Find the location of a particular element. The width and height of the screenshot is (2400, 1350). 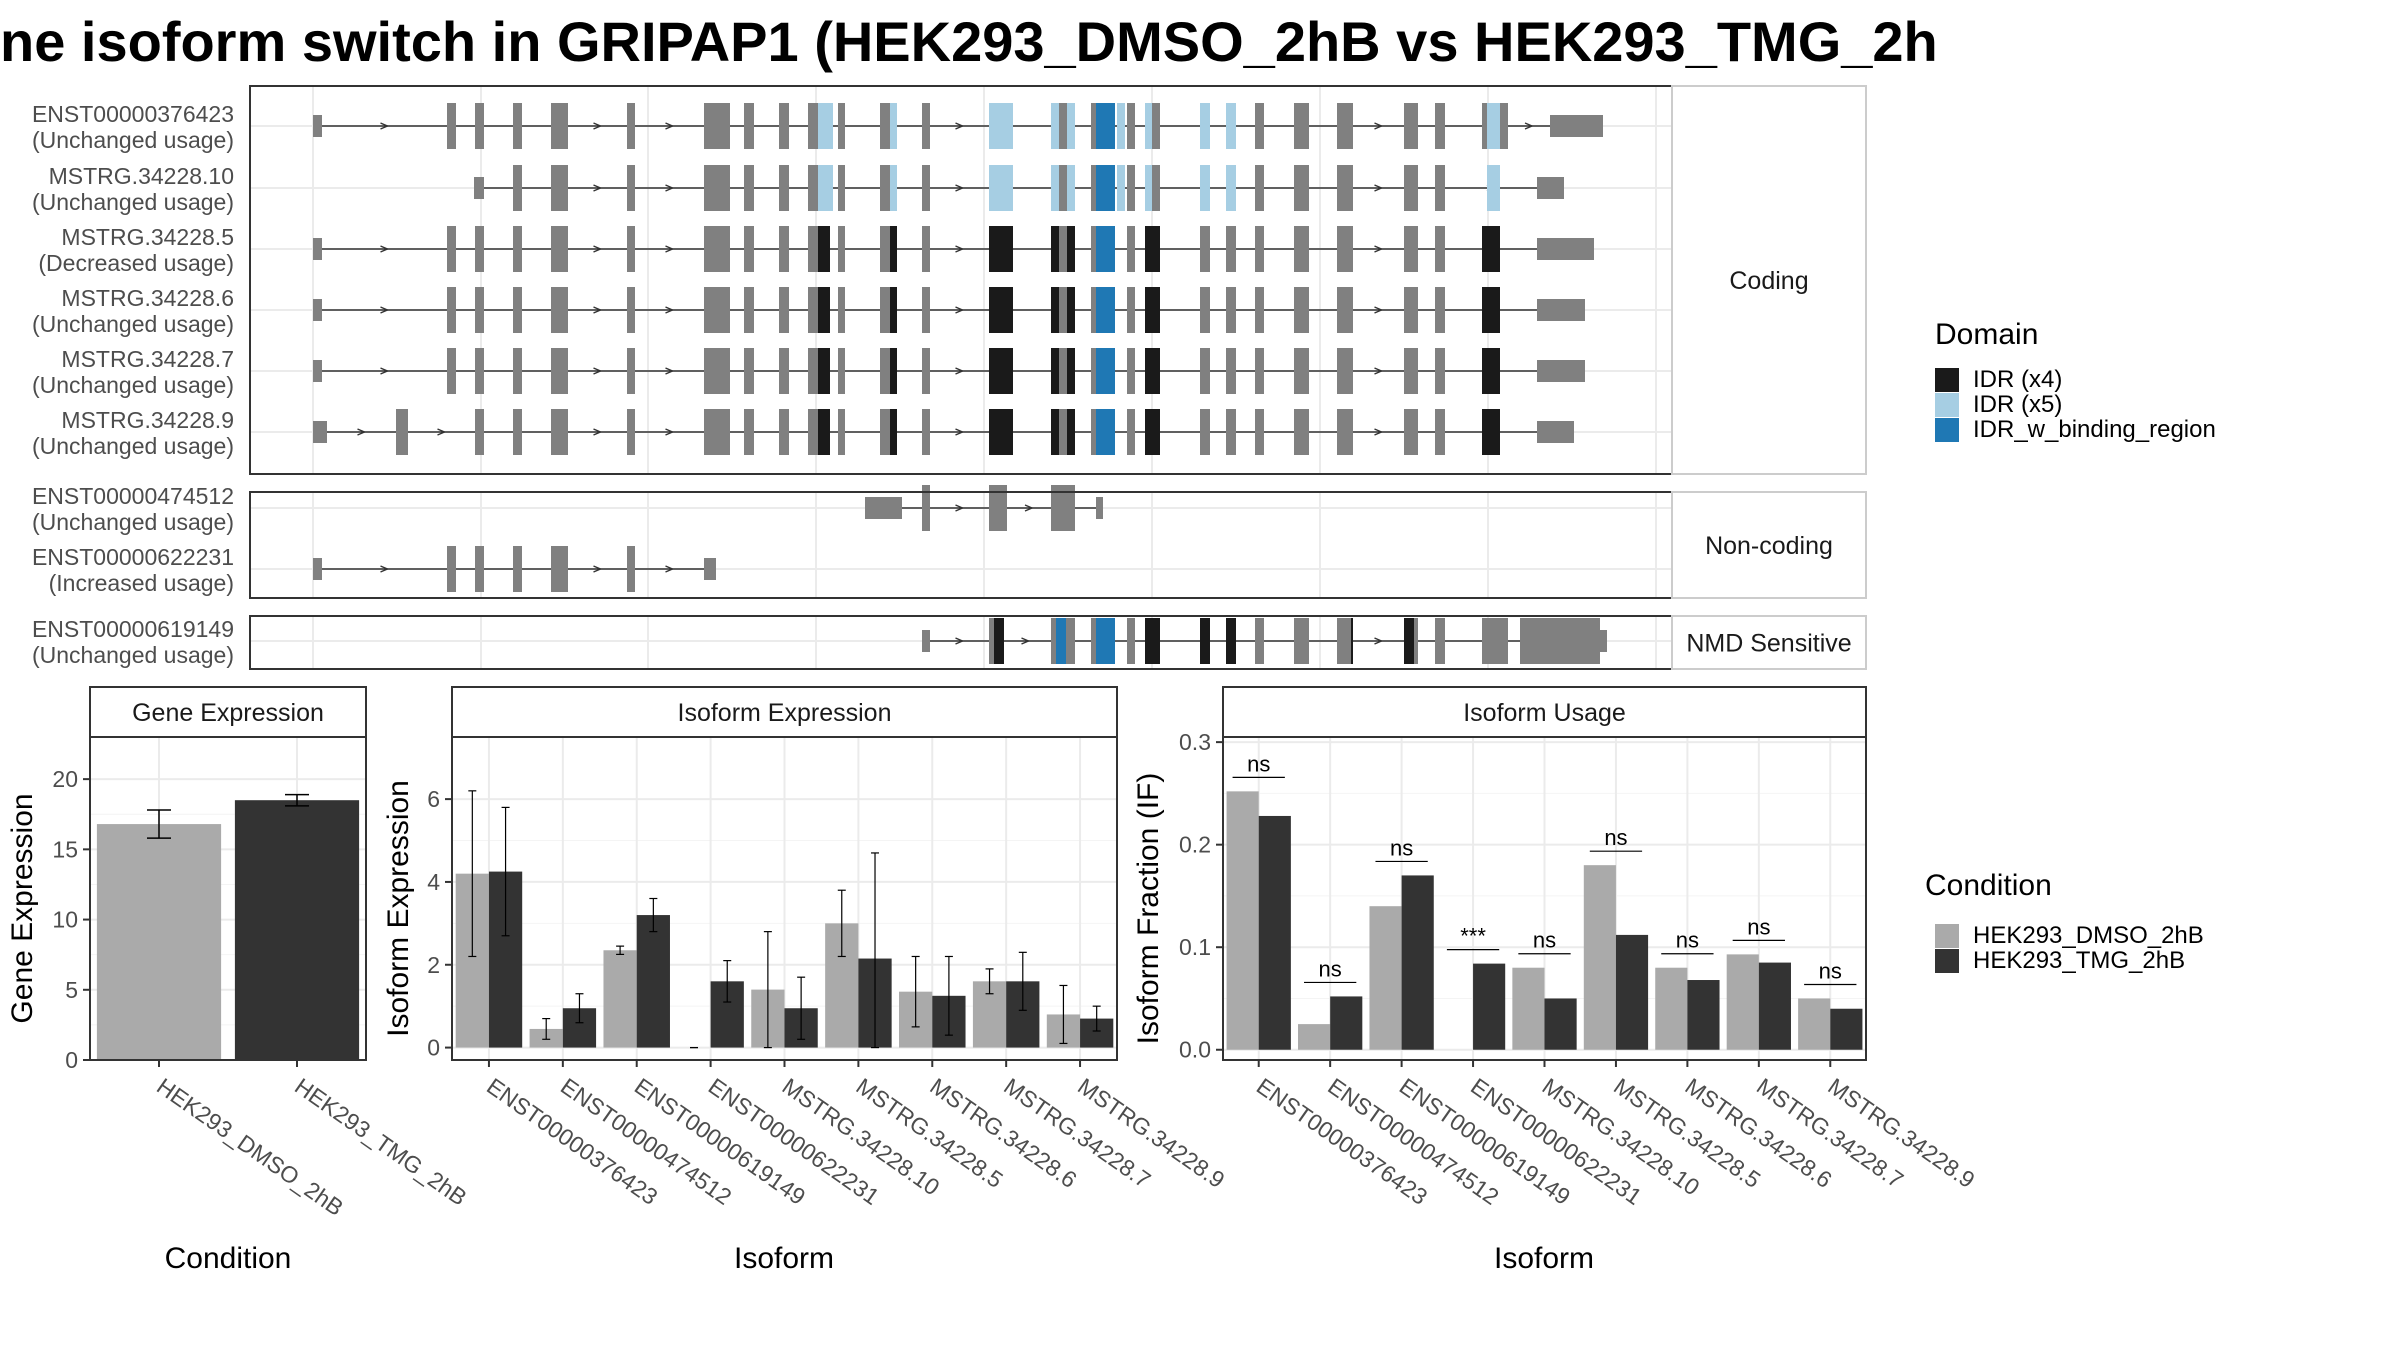

x-axis-title: Isoform is located at coordinates (784, 1258).